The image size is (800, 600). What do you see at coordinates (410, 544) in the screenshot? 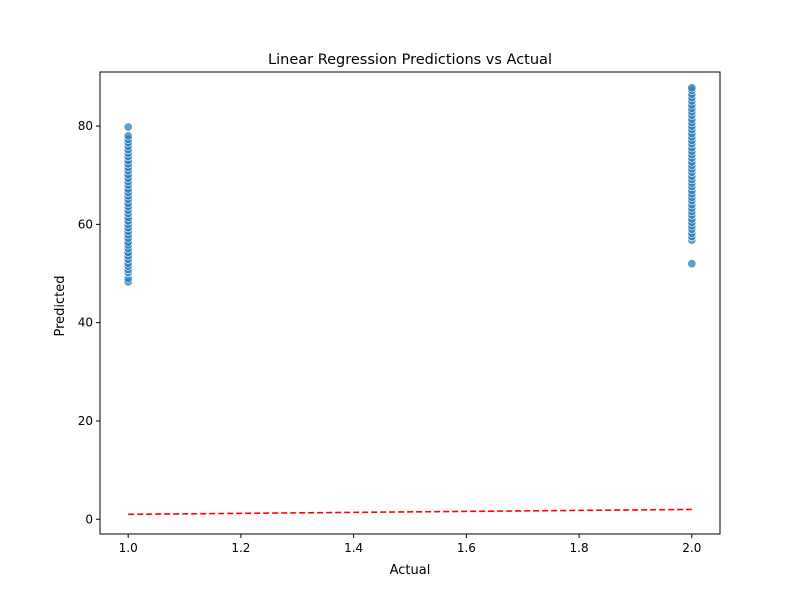
I see `x-axis-ticks: 1.0 1.2 1.4 1.6 1.8 2.0` at bounding box center [410, 544].